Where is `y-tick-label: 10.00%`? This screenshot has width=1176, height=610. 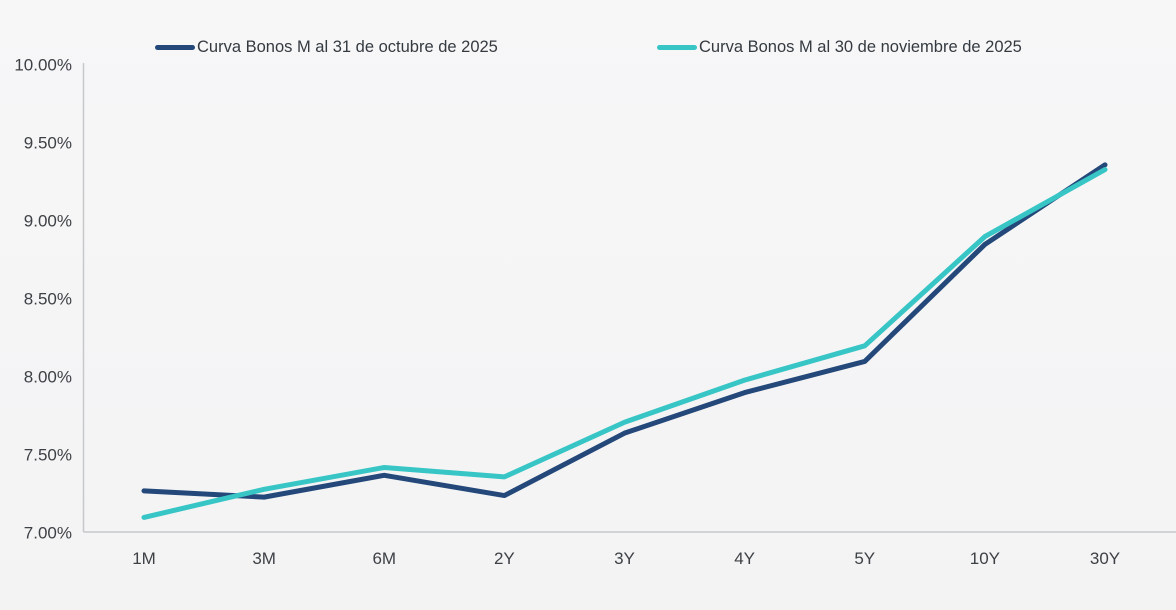
y-tick-label: 10.00% is located at coordinates (43, 65).